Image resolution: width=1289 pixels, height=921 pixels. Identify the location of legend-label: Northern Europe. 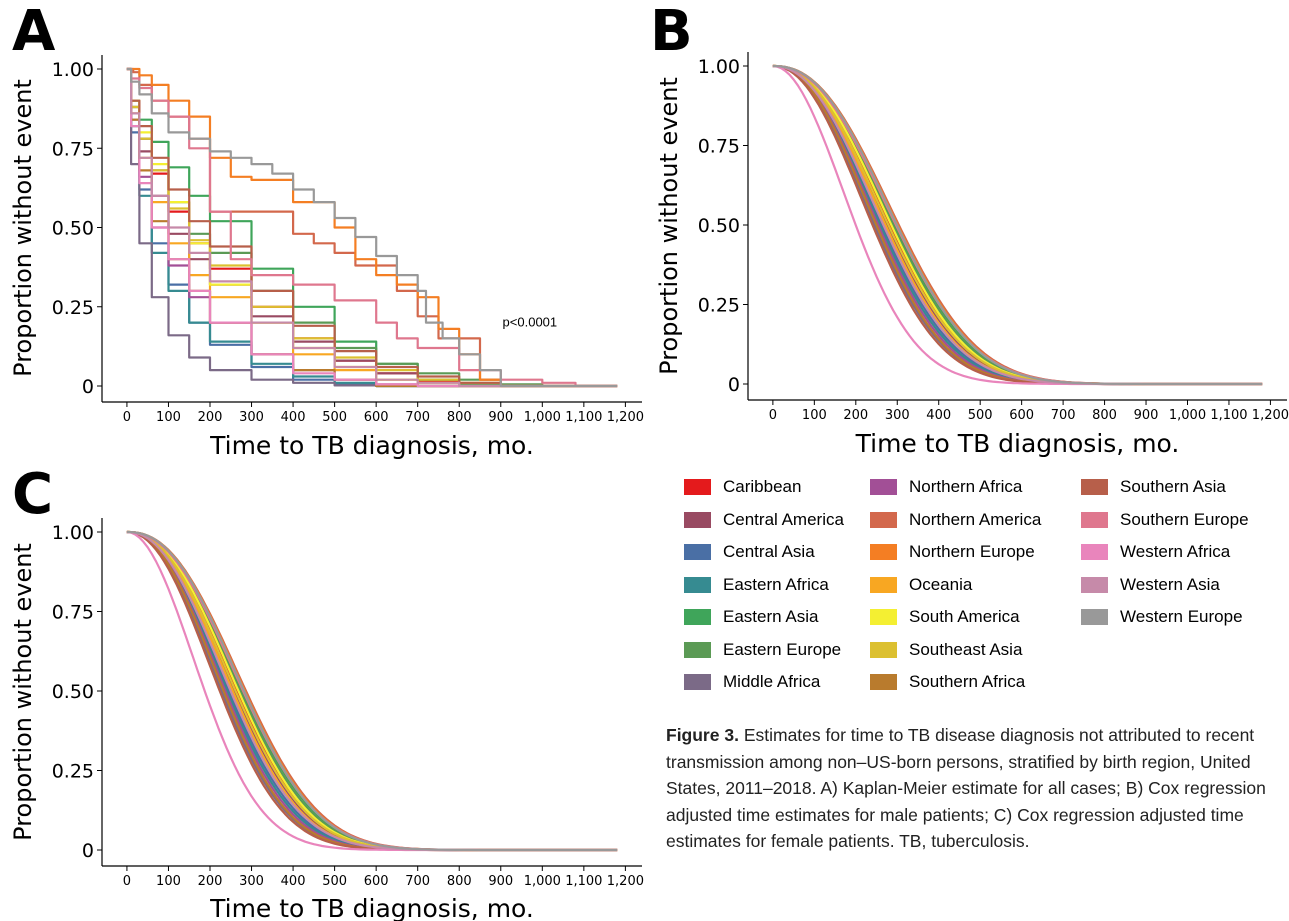
(972, 551).